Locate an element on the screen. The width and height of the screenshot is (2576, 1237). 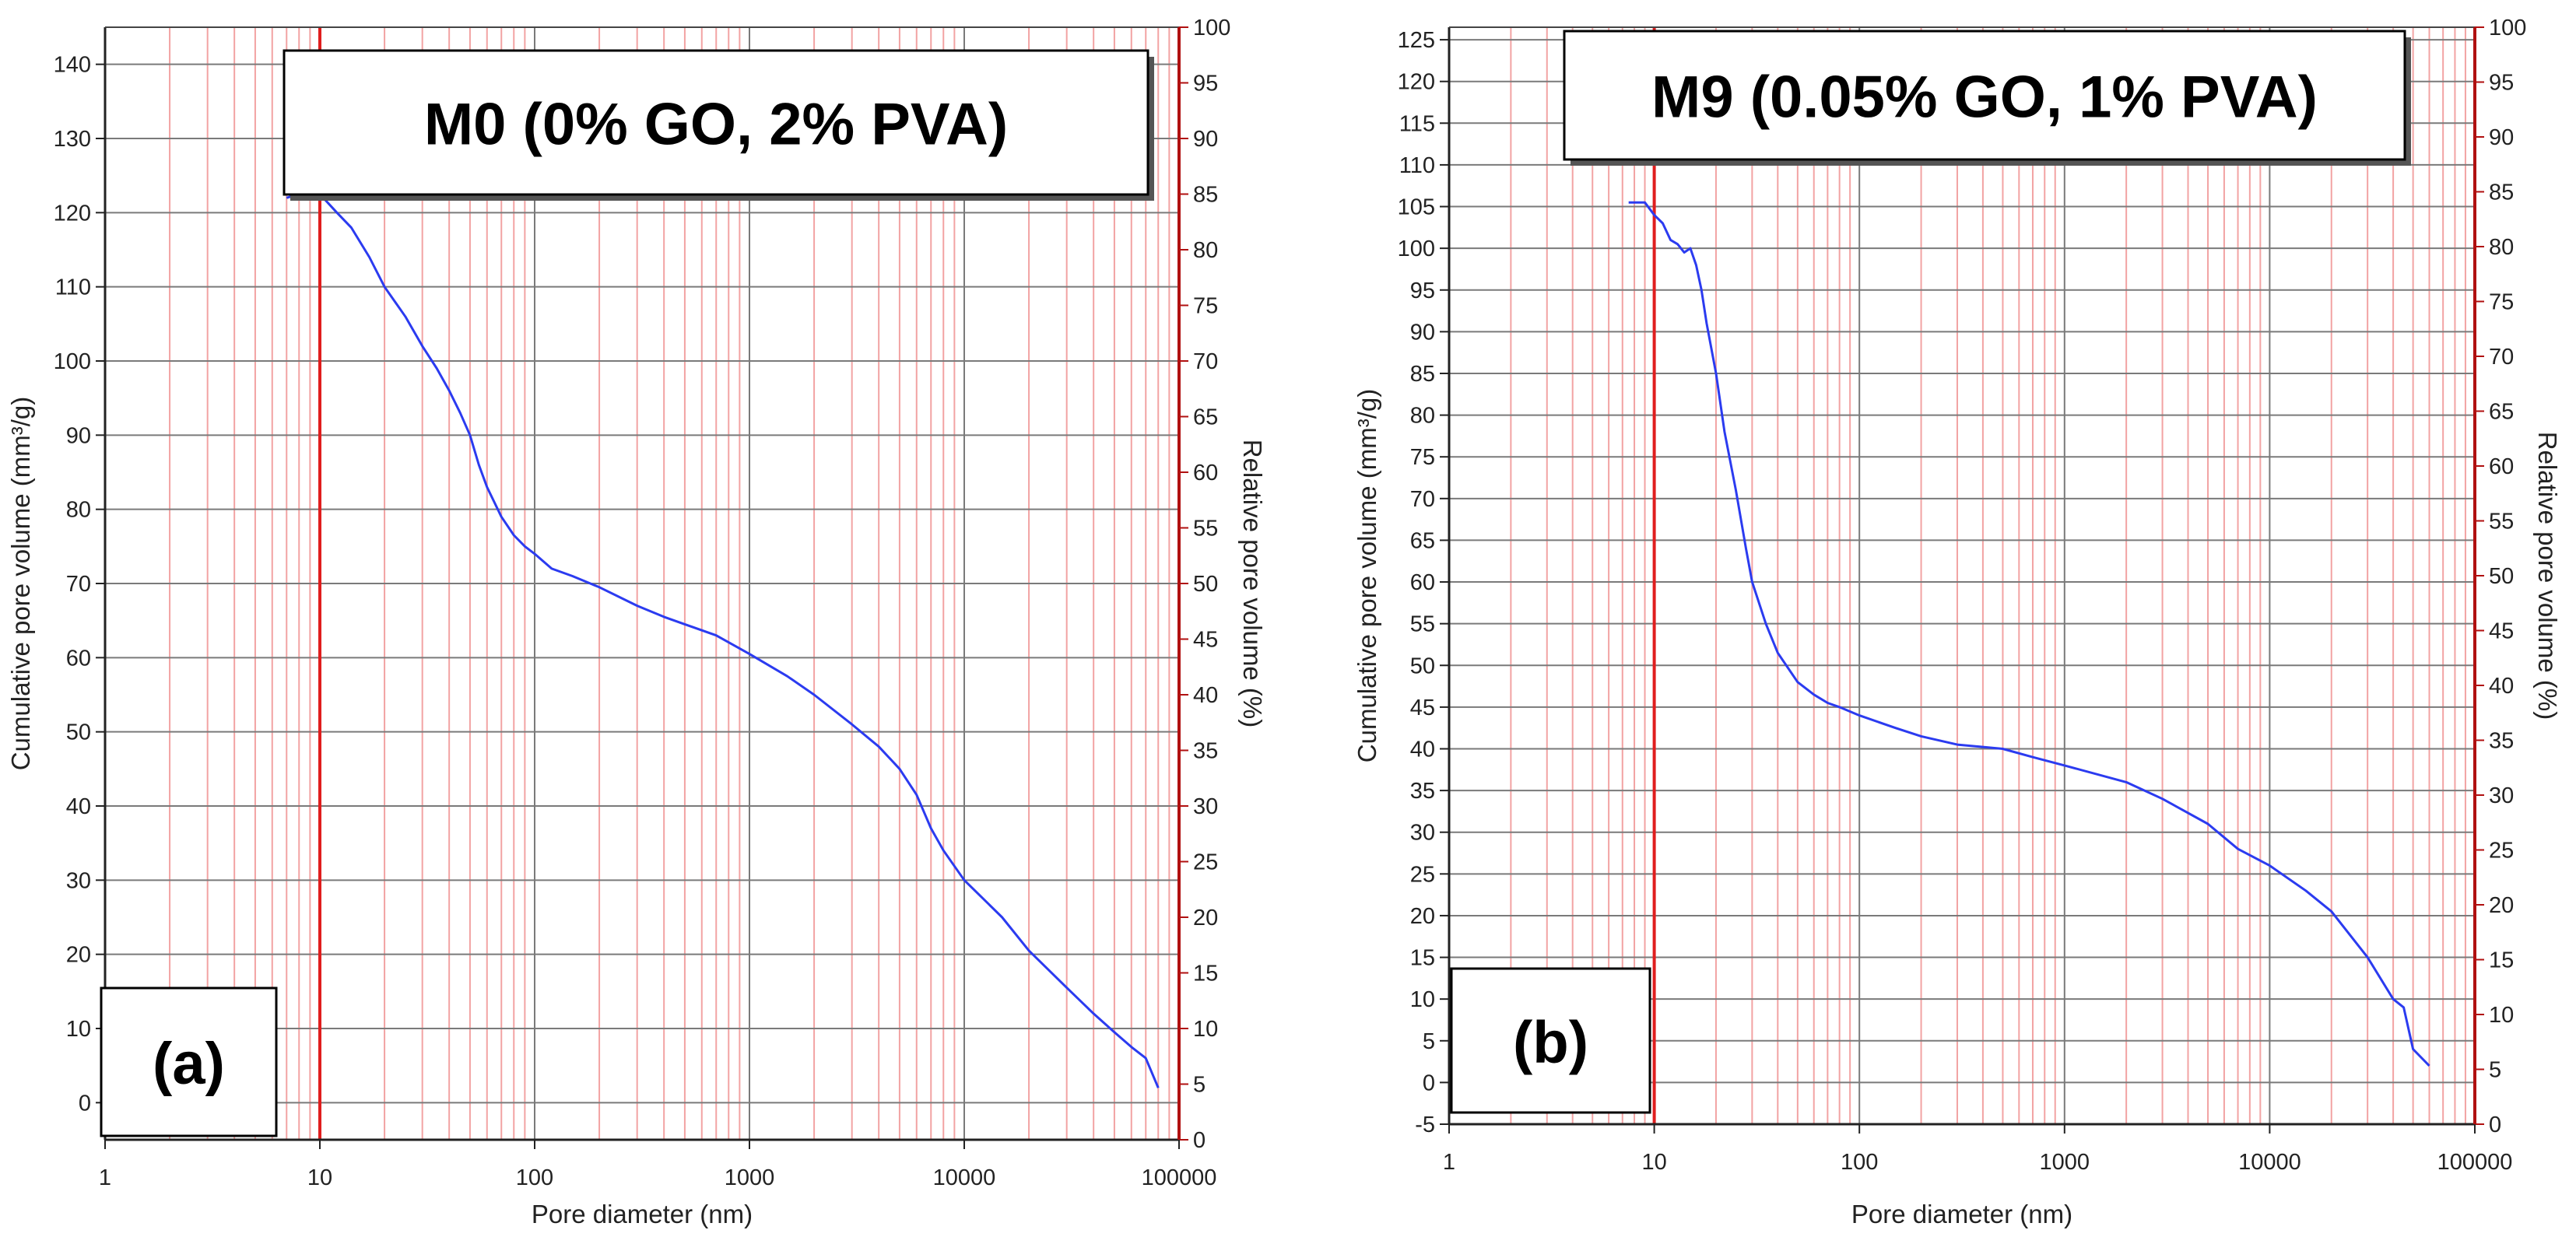
y-tick-label: 35 is located at coordinates (1423, 791).